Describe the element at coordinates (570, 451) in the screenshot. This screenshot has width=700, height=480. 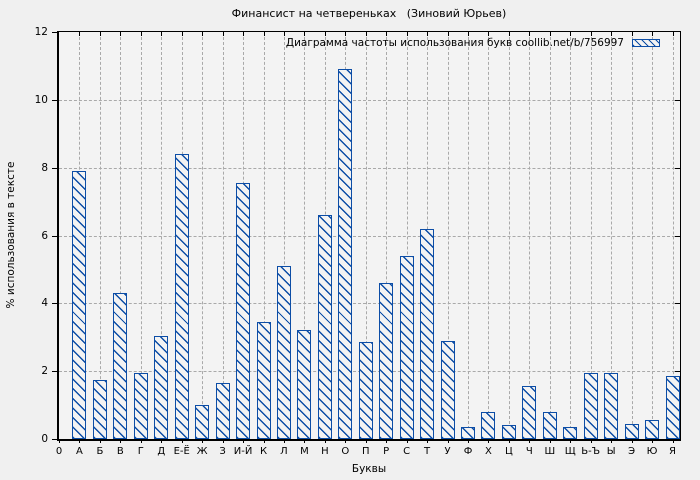
I see `x-tick-label: Щ` at that location.